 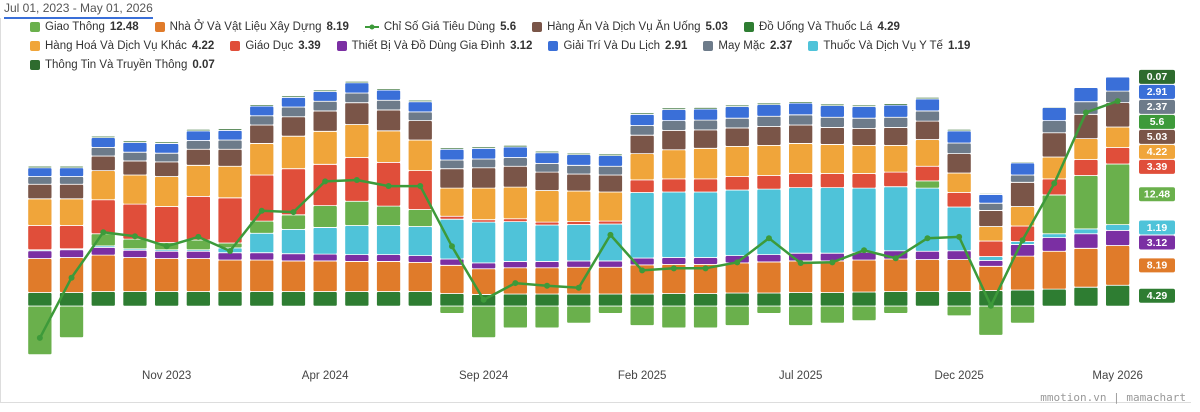 What do you see at coordinates (883, 46) in the screenshot?
I see `legend-label: Thuốc Và Dịch Vụ Y Tế` at bounding box center [883, 46].